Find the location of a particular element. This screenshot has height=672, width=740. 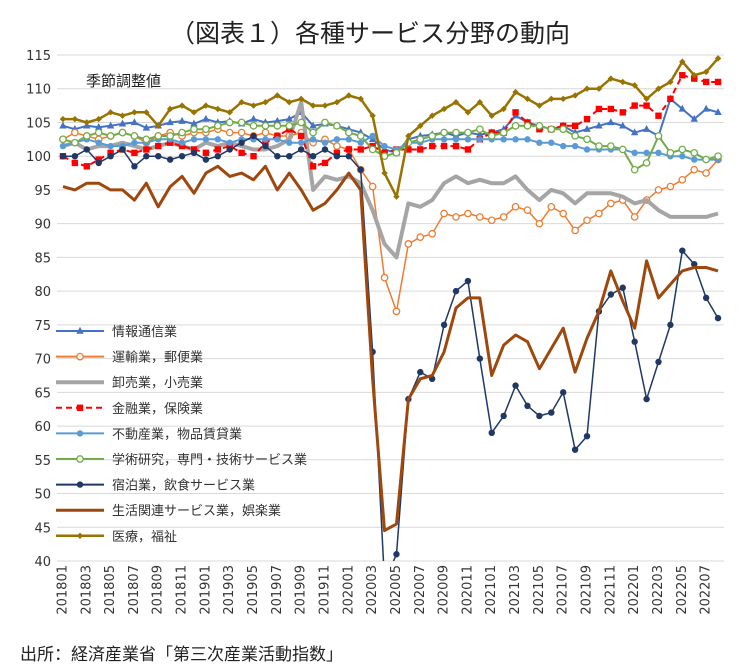

unit-note: 季節調整値 is located at coordinates (124, 81).